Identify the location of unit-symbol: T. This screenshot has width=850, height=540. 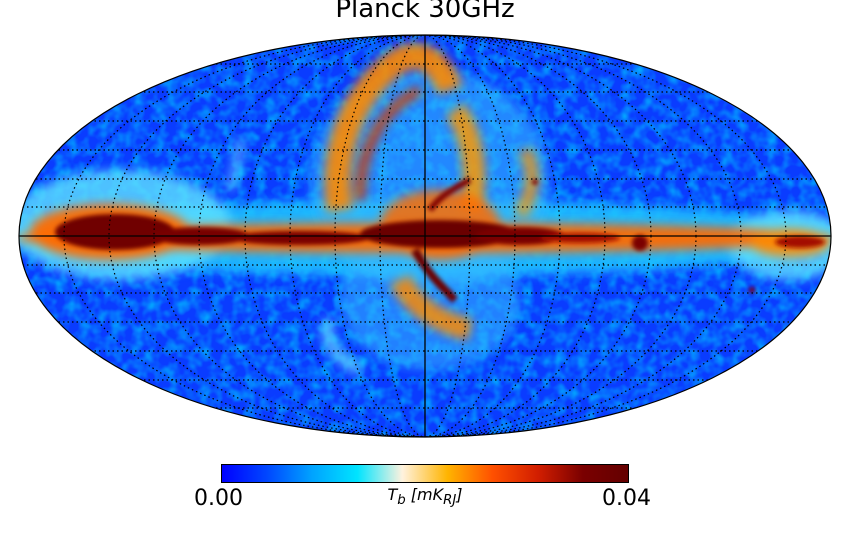
(392, 494).